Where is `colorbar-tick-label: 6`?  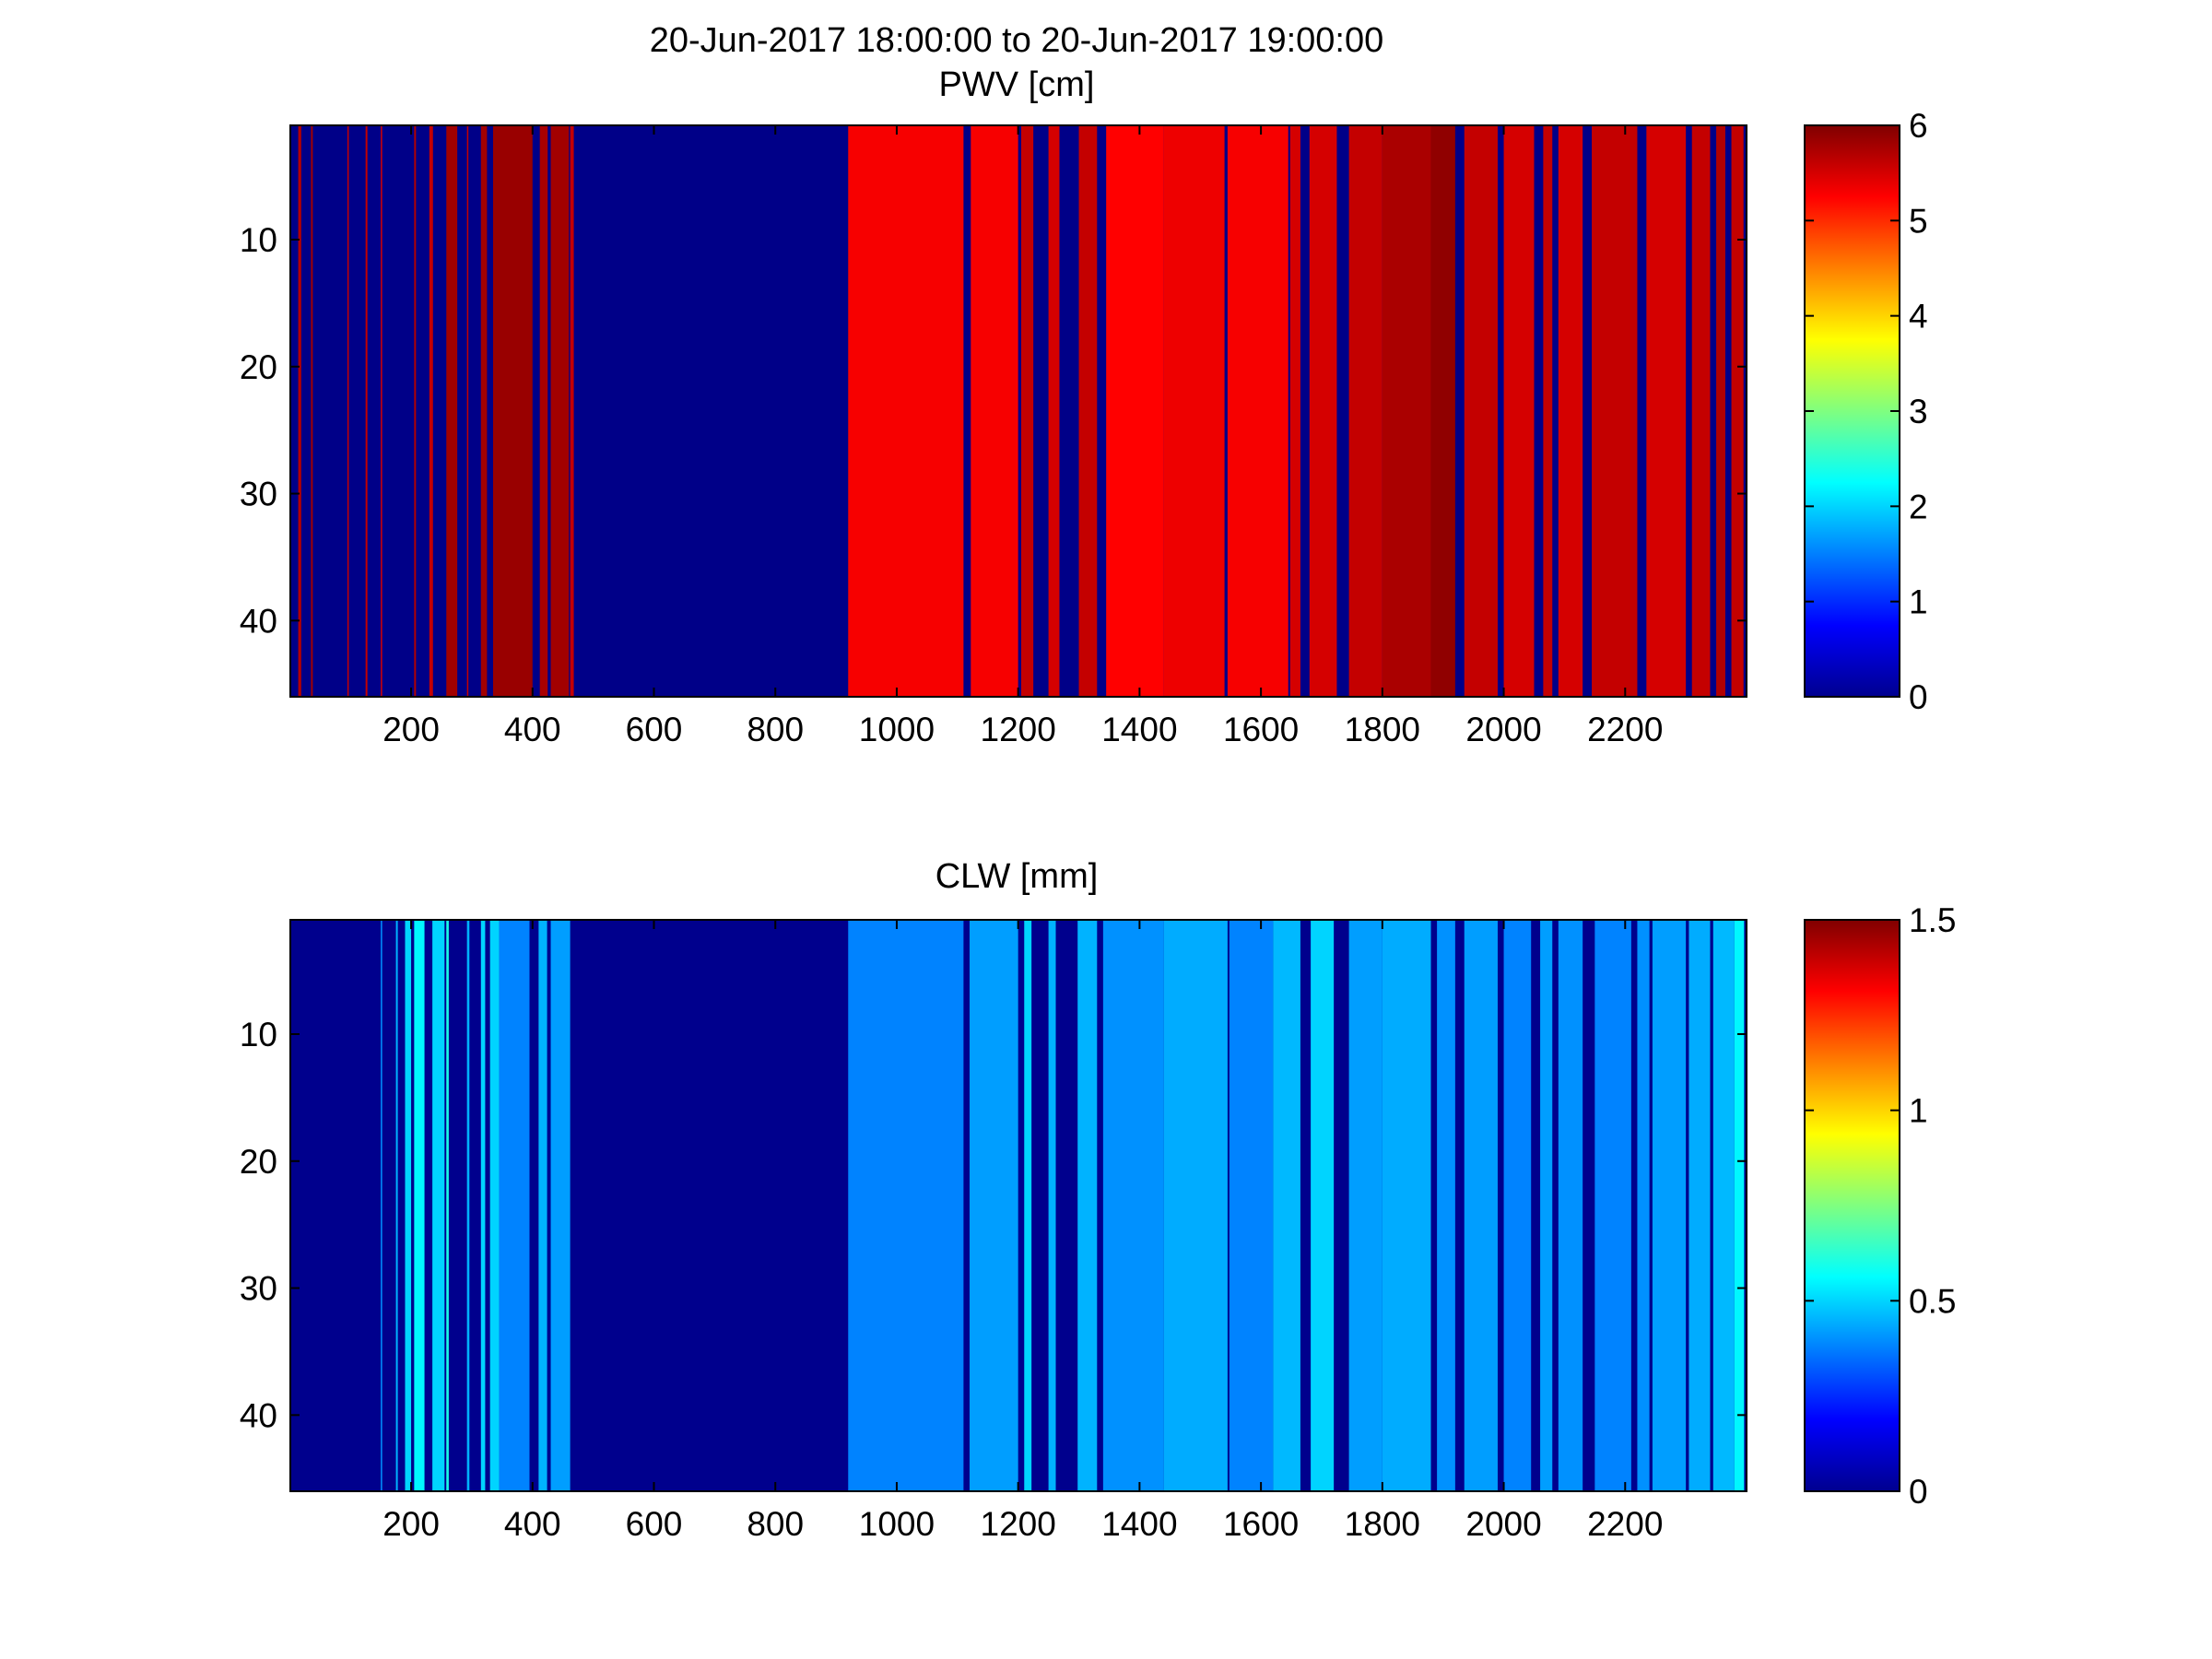 colorbar-tick-label: 6 is located at coordinates (1918, 126).